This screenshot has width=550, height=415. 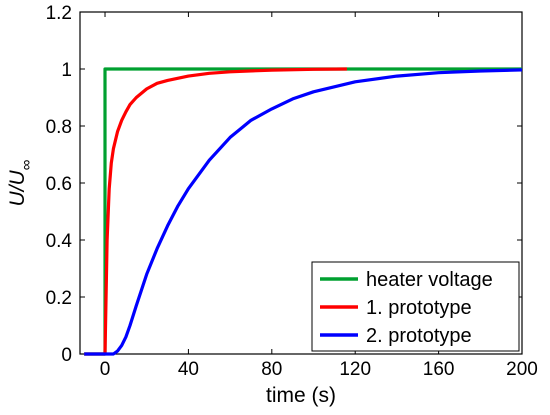 What do you see at coordinates (271, 369) in the screenshot?
I see `x-tick-label: 80` at bounding box center [271, 369].